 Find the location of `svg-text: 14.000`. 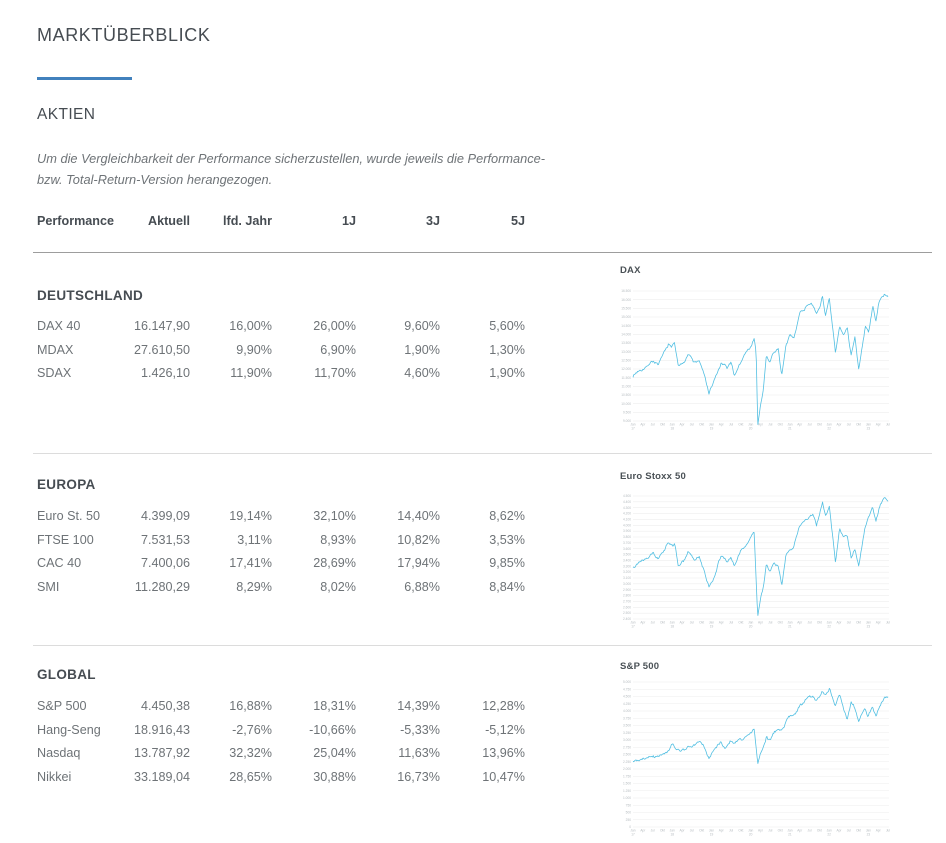

svg-text: 14.000 is located at coordinates (626, 334).